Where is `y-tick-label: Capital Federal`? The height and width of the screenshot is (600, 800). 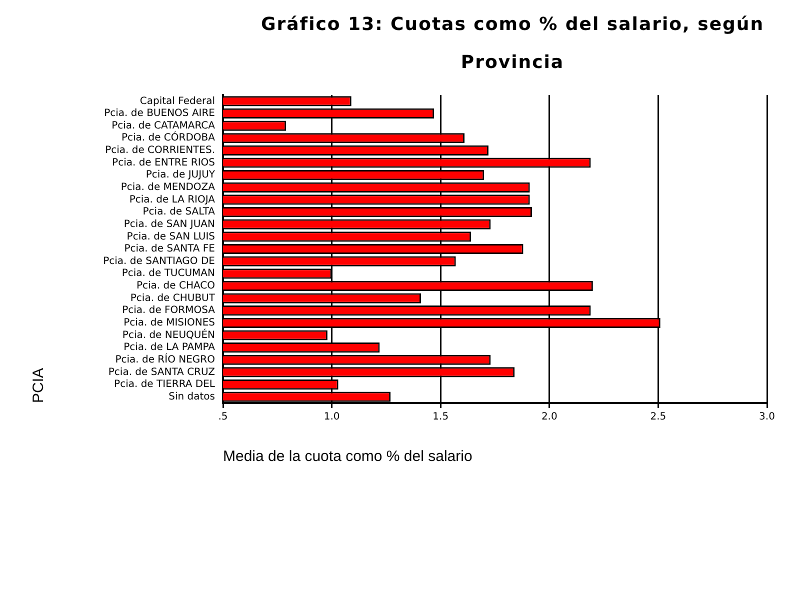
y-tick-label: Capital Federal is located at coordinates (177, 101).